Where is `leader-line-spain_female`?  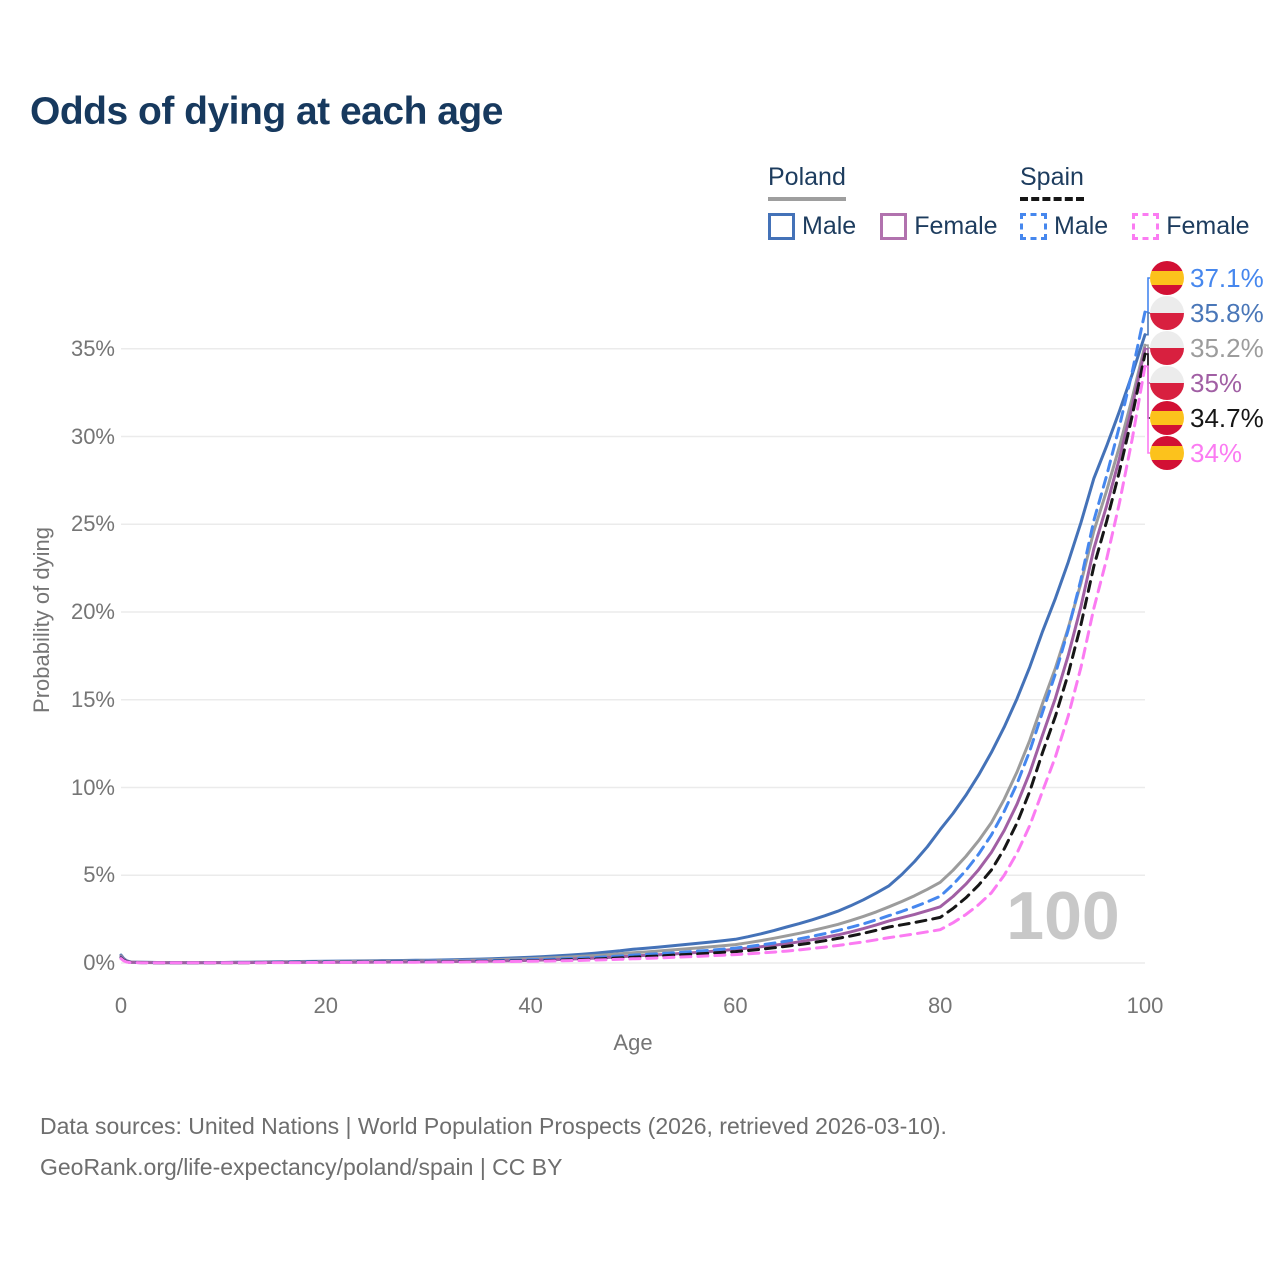
leader-line-spain_female is located at coordinates (1147, 409).